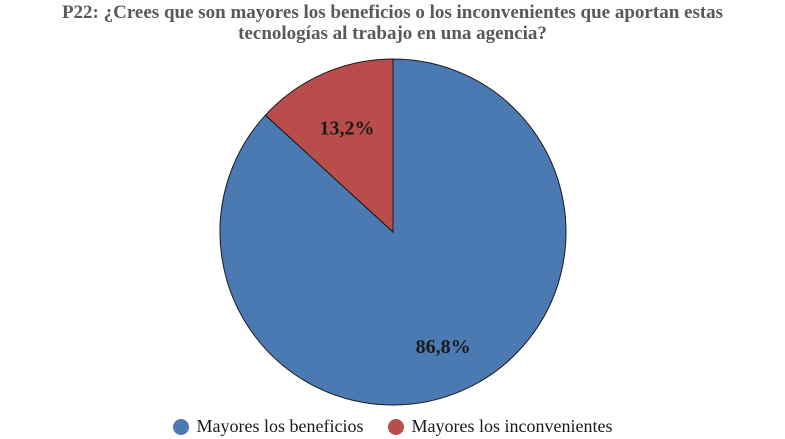  I want to click on legend-label-inconvenientes: Mayores los inconvenientes, so click(512, 426).